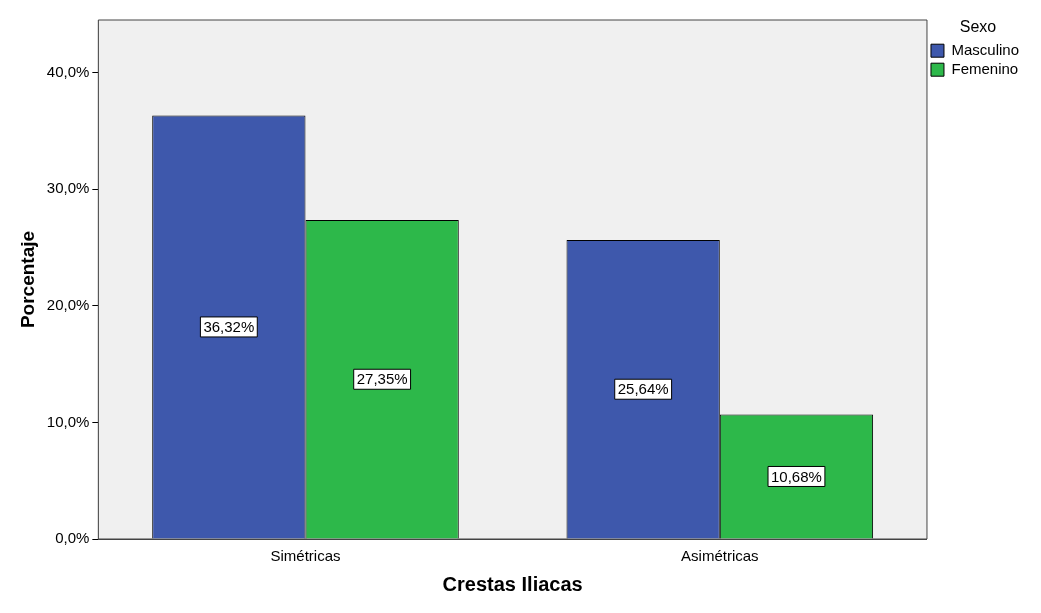 The image size is (1041, 613). Describe the element at coordinates (720, 556) in the screenshot. I see `x-tick-label: Asimétricas` at that location.